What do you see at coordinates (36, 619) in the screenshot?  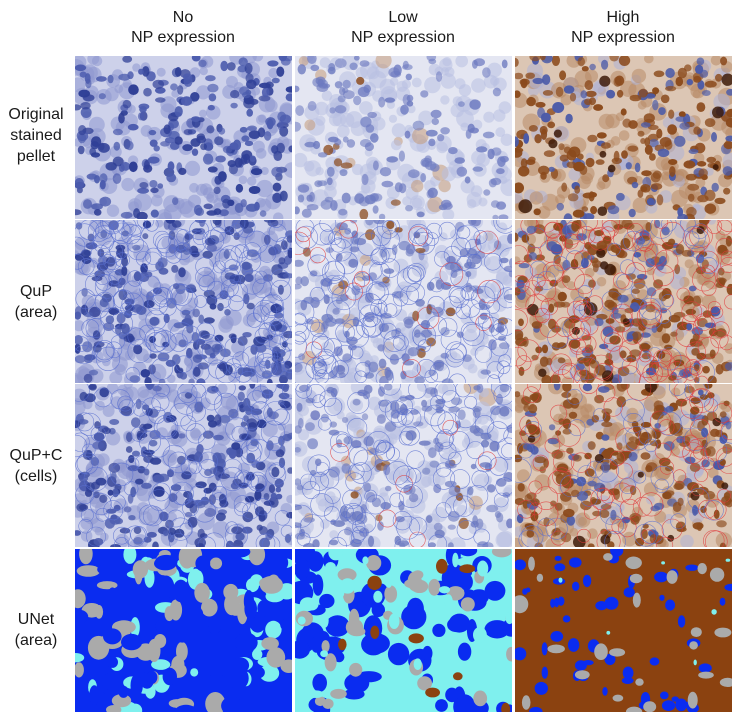 I see `row-header-line: UNet` at bounding box center [36, 619].